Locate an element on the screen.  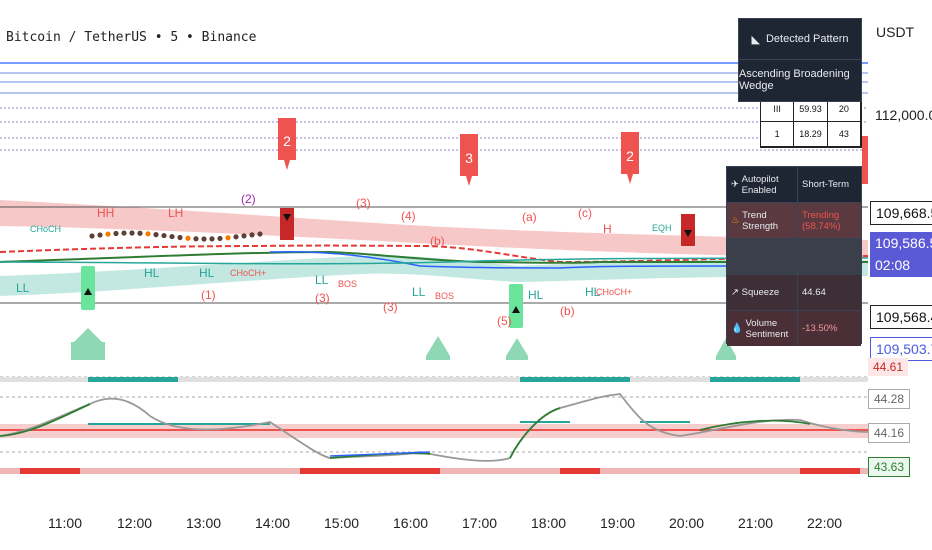
table-row: 1 18.29 43 is located at coordinates (811, 134).